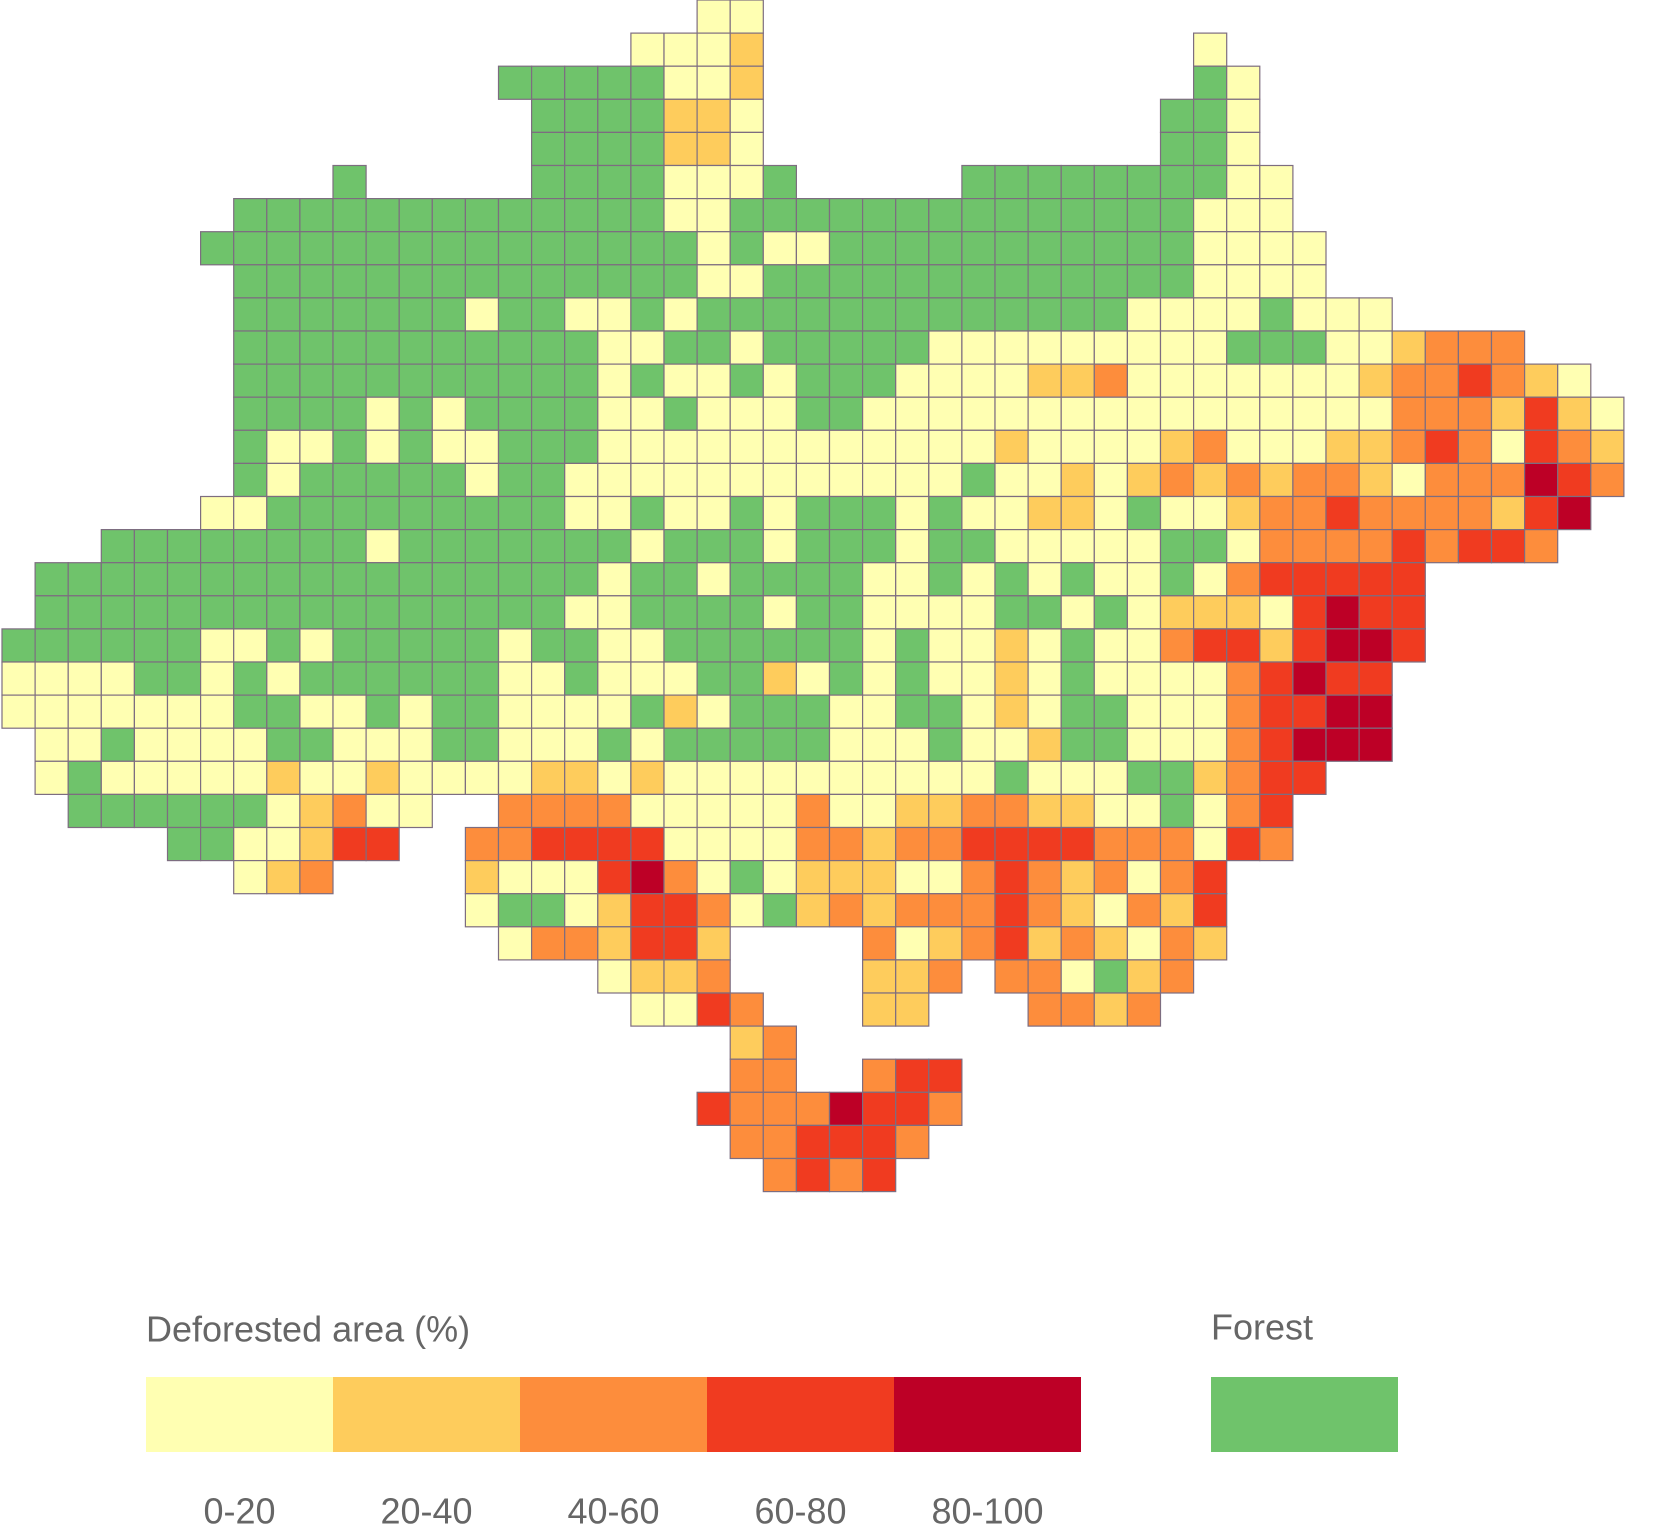 The image size is (1658, 1538). I want to click on legend-label: 20-40, so click(426, 1511).